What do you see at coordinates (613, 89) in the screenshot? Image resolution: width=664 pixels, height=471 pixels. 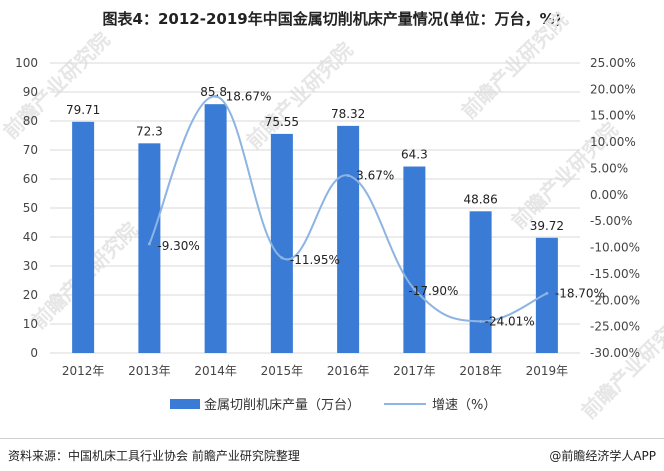 I see `right-tick-label: 20.00%` at bounding box center [613, 89].